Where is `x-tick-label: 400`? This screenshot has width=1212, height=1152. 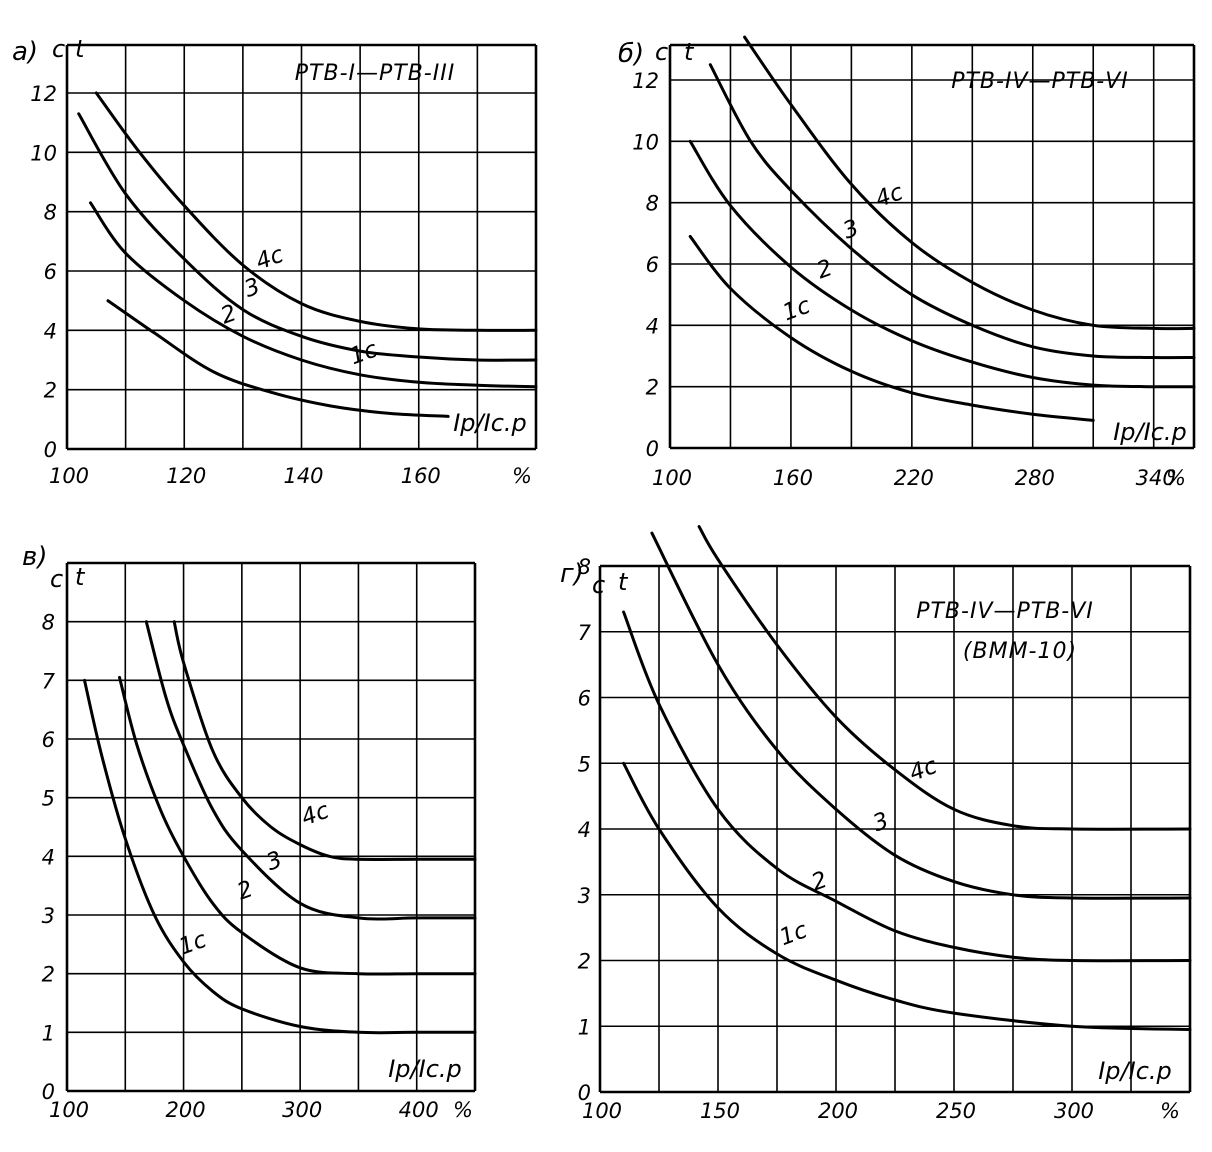 x-tick-label: 400 is located at coordinates (419, 1110).